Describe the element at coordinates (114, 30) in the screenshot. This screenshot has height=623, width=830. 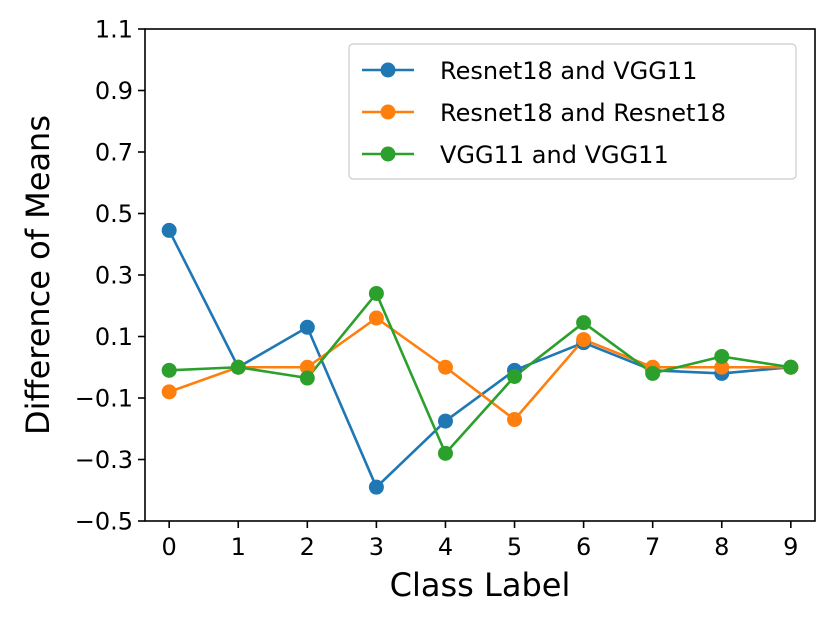
I see `y-tick-label: 1.1` at that location.